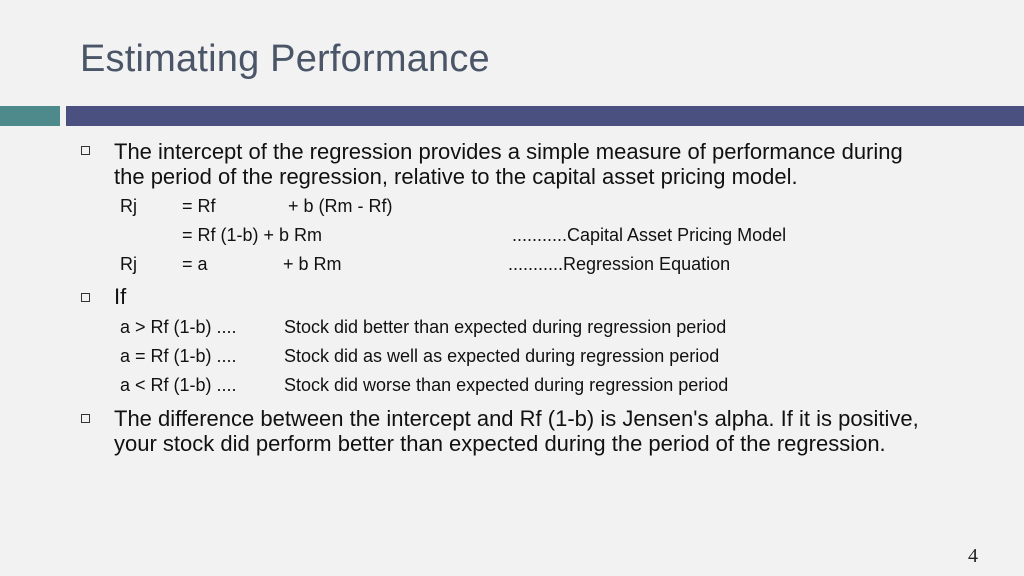 The image size is (1024, 576). Describe the element at coordinates (973, 556) in the screenshot. I see `slide-number: 4` at that location.